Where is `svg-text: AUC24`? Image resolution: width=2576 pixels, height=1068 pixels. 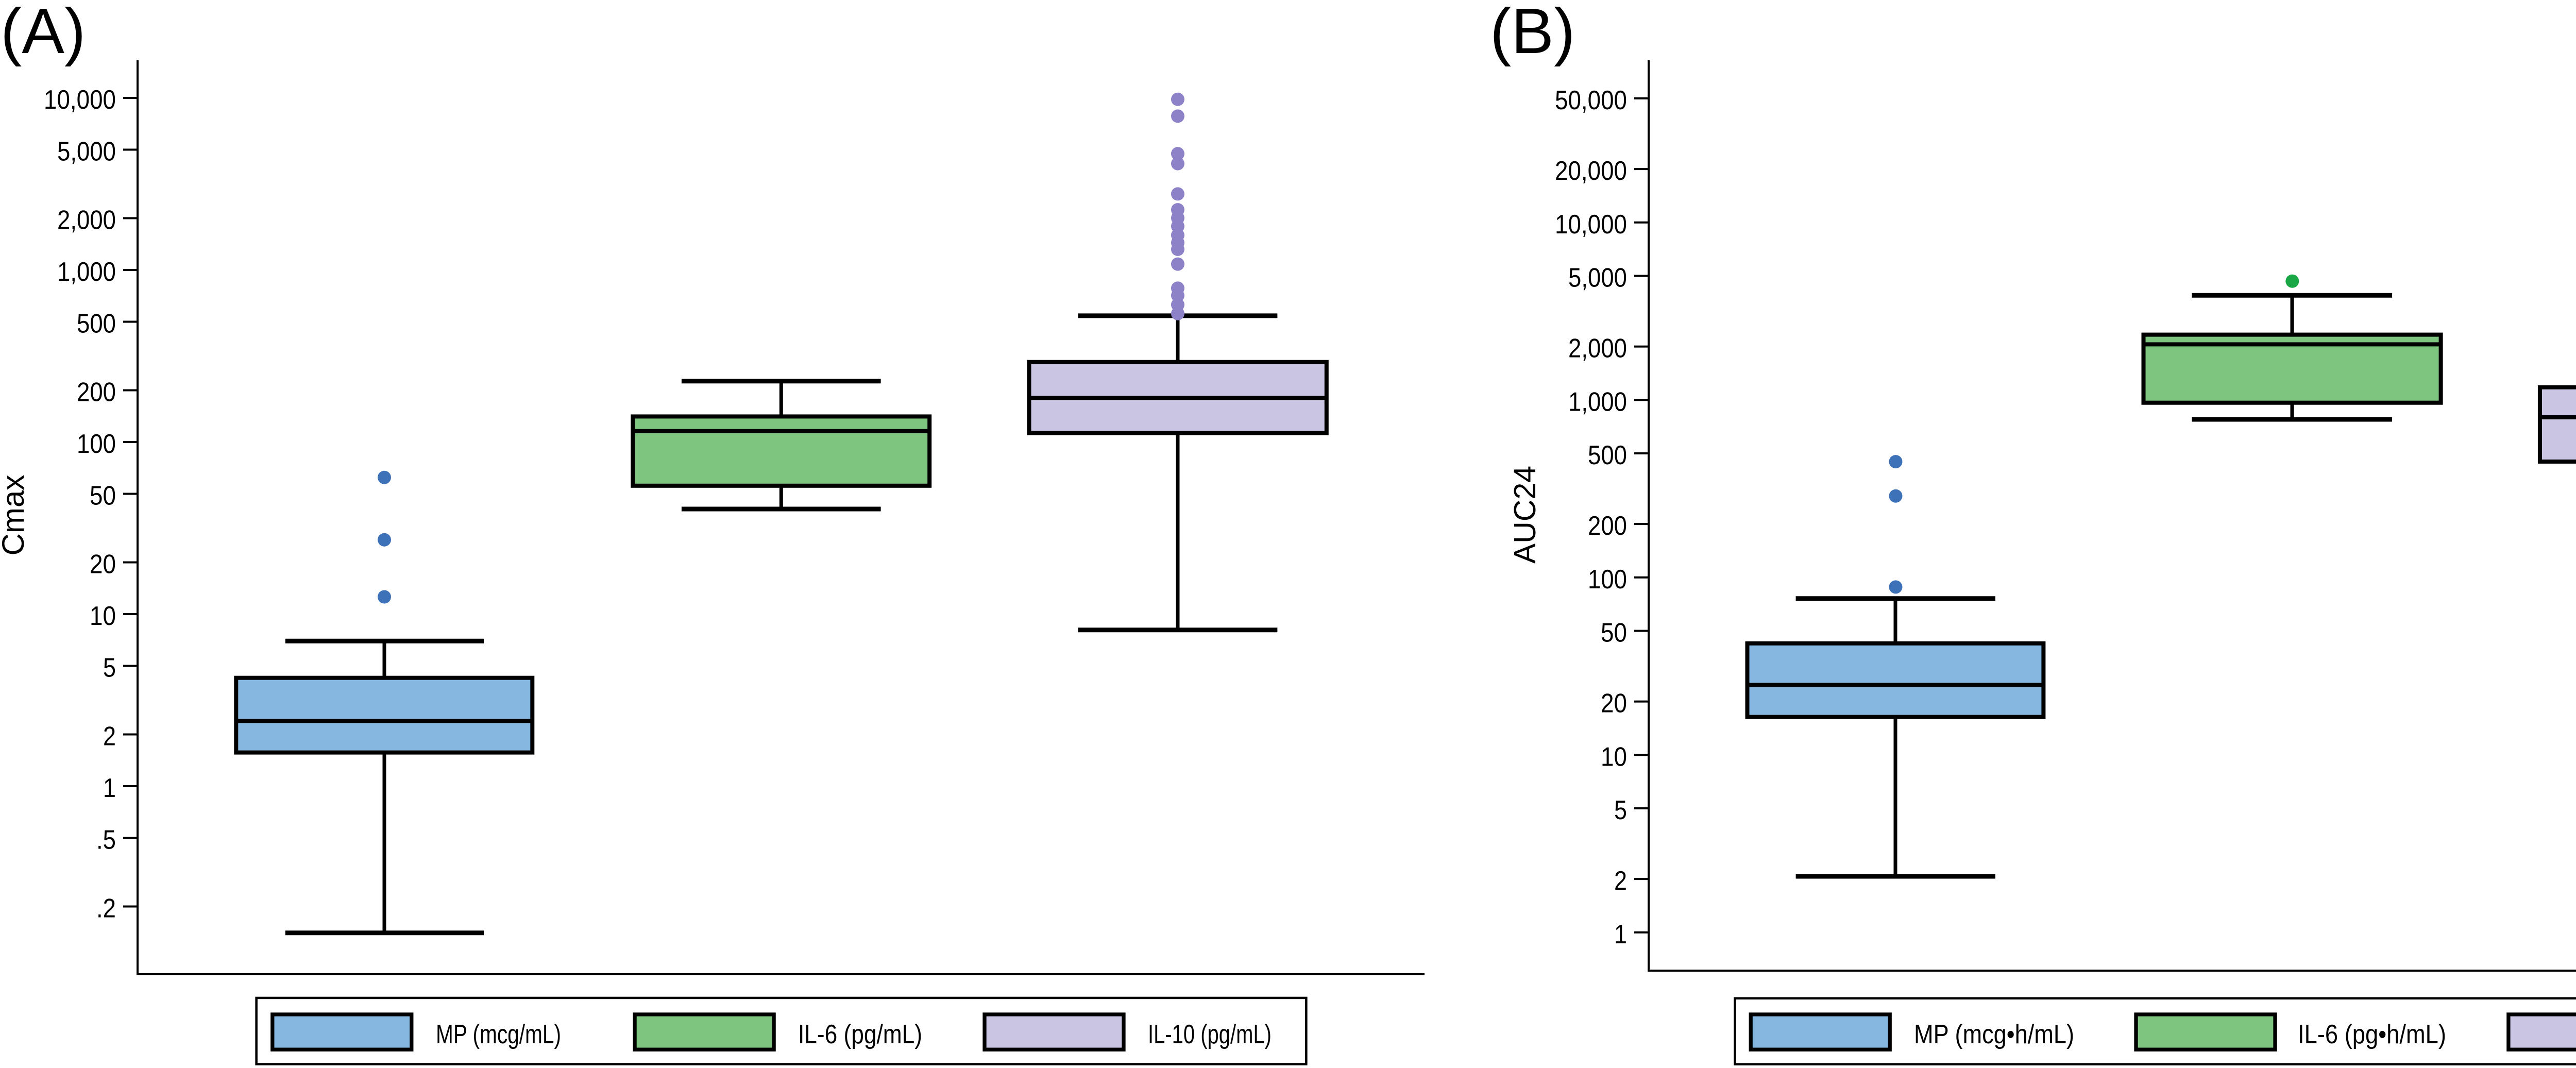
svg-text: AUC24 is located at coordinates (1525, 515).